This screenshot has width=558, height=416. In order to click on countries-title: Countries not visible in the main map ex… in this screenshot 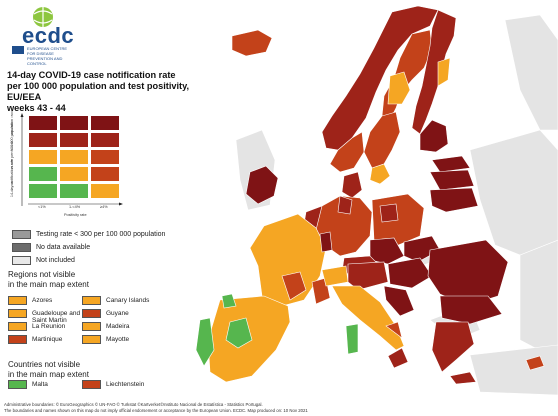, I will do `click(48, 369)`.